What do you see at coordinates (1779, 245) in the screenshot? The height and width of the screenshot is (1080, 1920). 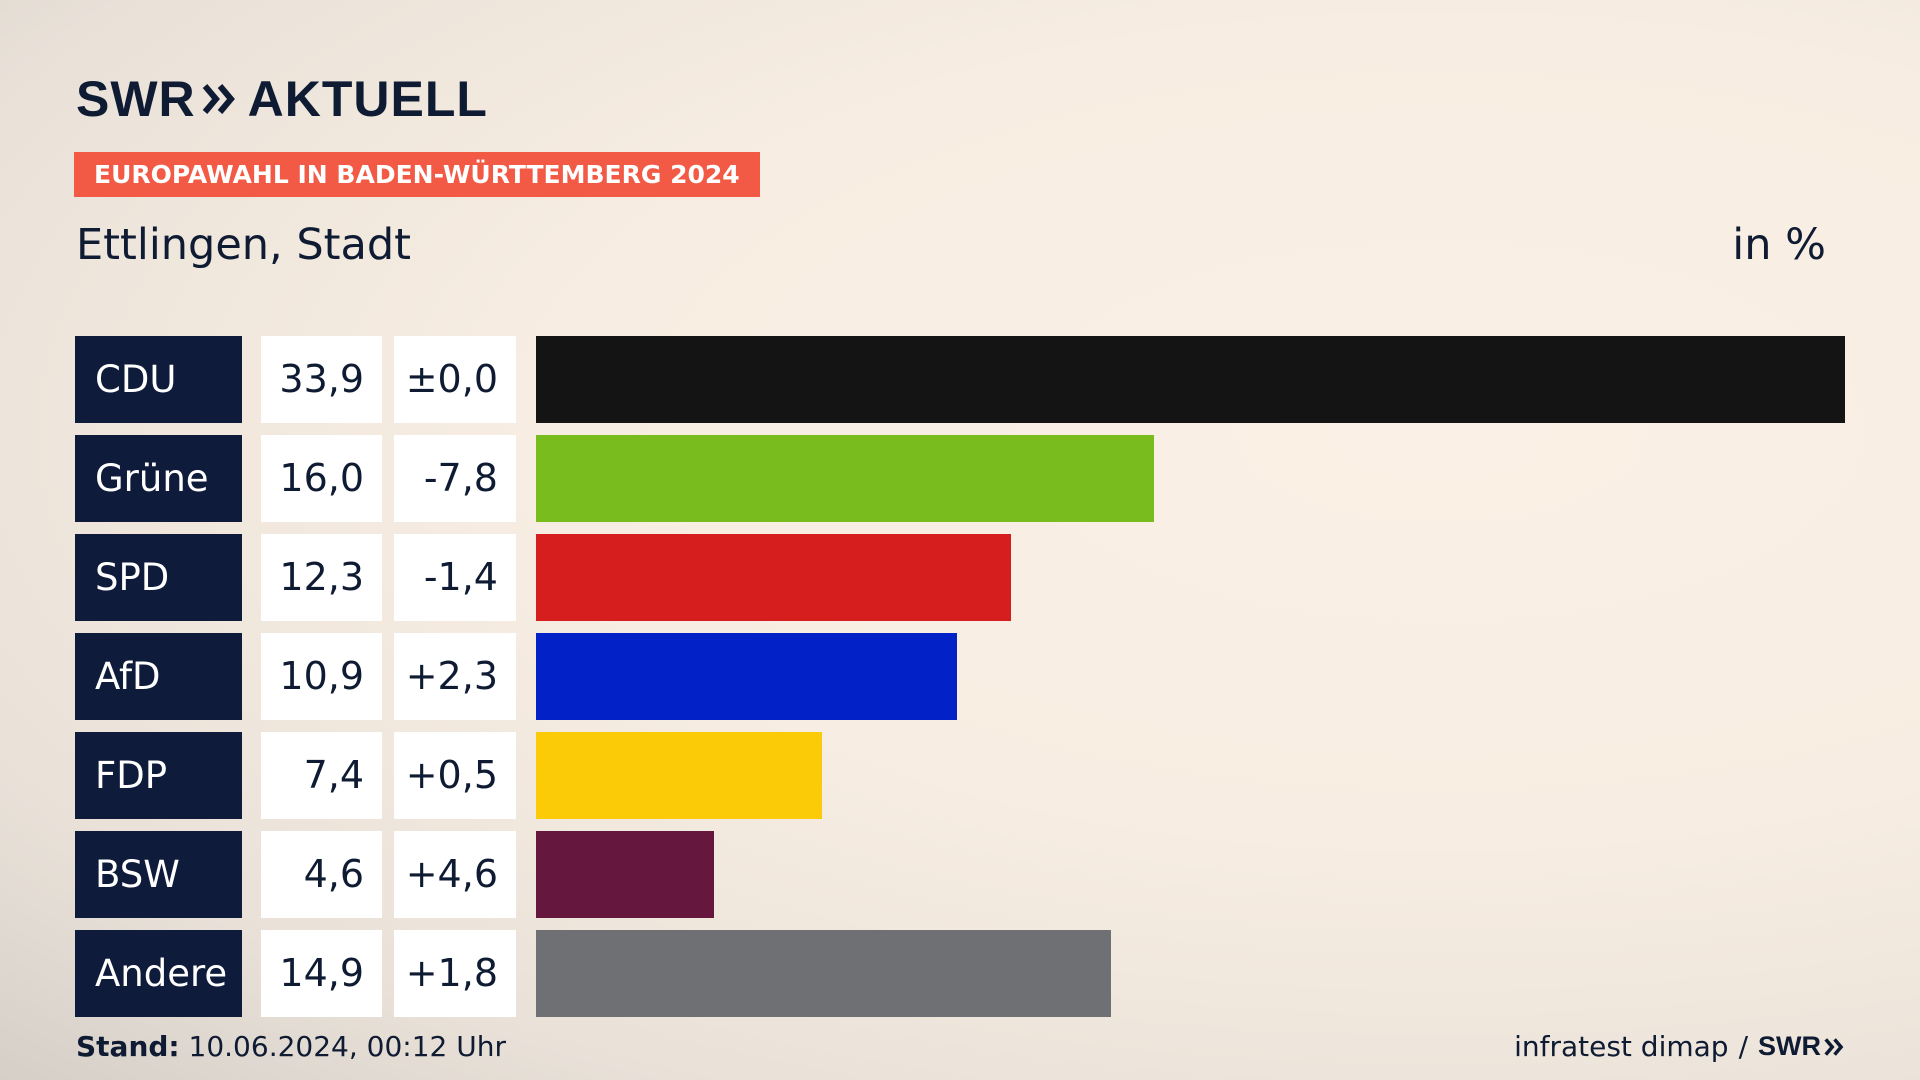 I see `unit-label: in %` at bounding box center [1779, 245].